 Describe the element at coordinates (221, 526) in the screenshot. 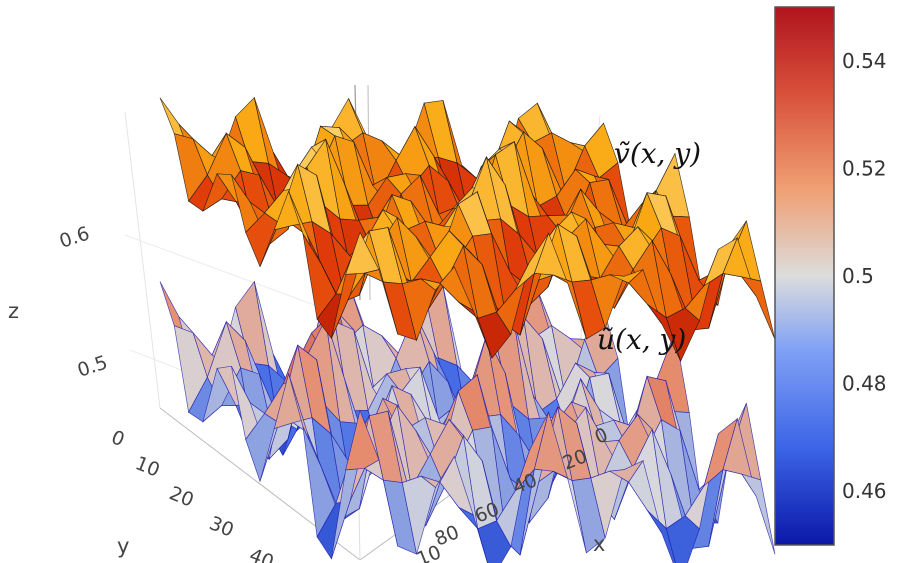

I see `y-tick-label: 30` at that location.